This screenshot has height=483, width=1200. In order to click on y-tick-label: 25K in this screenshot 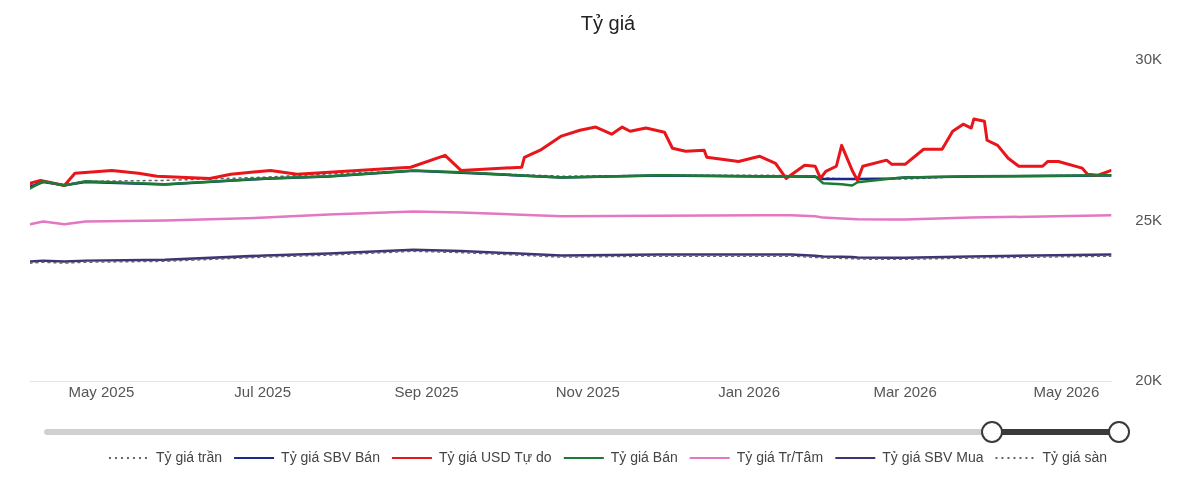, I will do `click(1149, 219)`.